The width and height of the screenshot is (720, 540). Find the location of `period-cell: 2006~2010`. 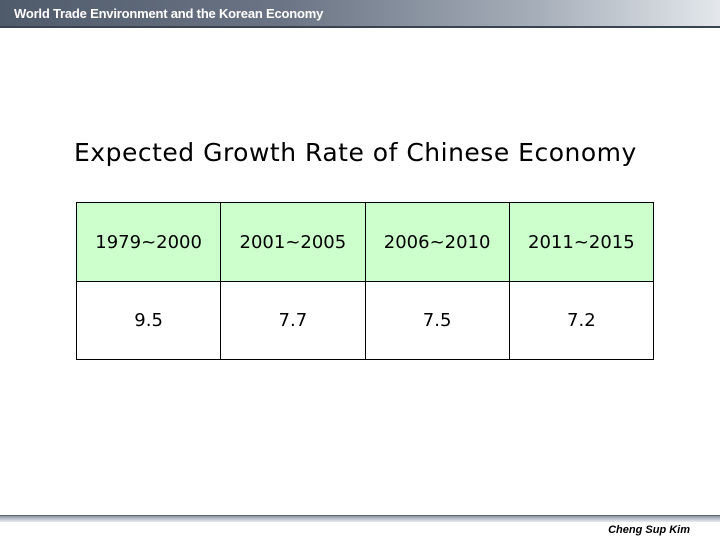

period-cell: 2006~2010 is located at coordinates (437, 242).